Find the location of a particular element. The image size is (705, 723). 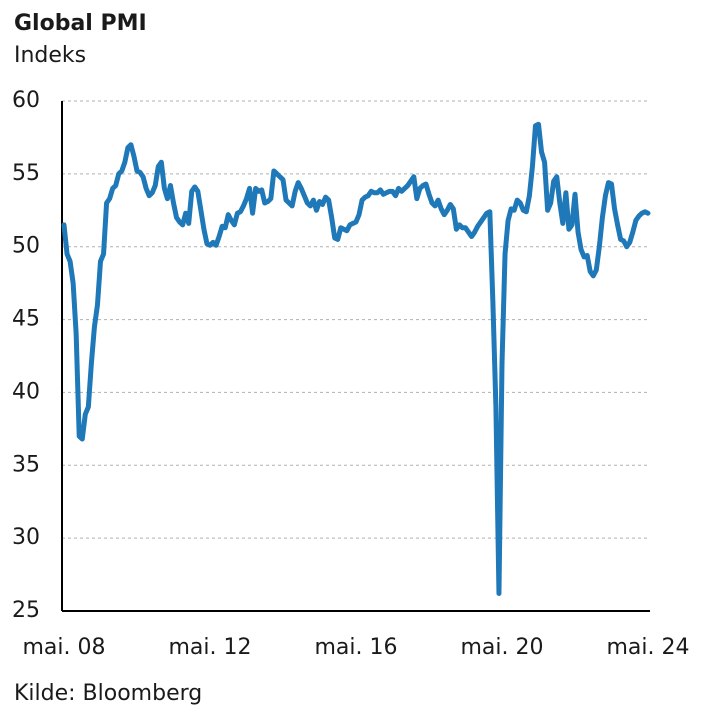

y-tick-label: 30 is located at coordinates (26, 537).